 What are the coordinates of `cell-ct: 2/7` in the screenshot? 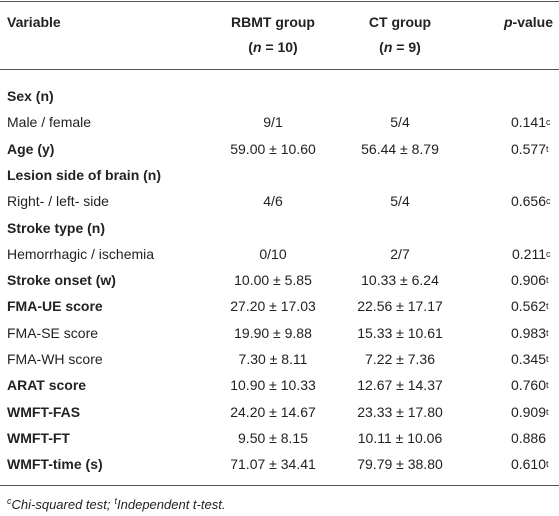 It's located at (400, 253).